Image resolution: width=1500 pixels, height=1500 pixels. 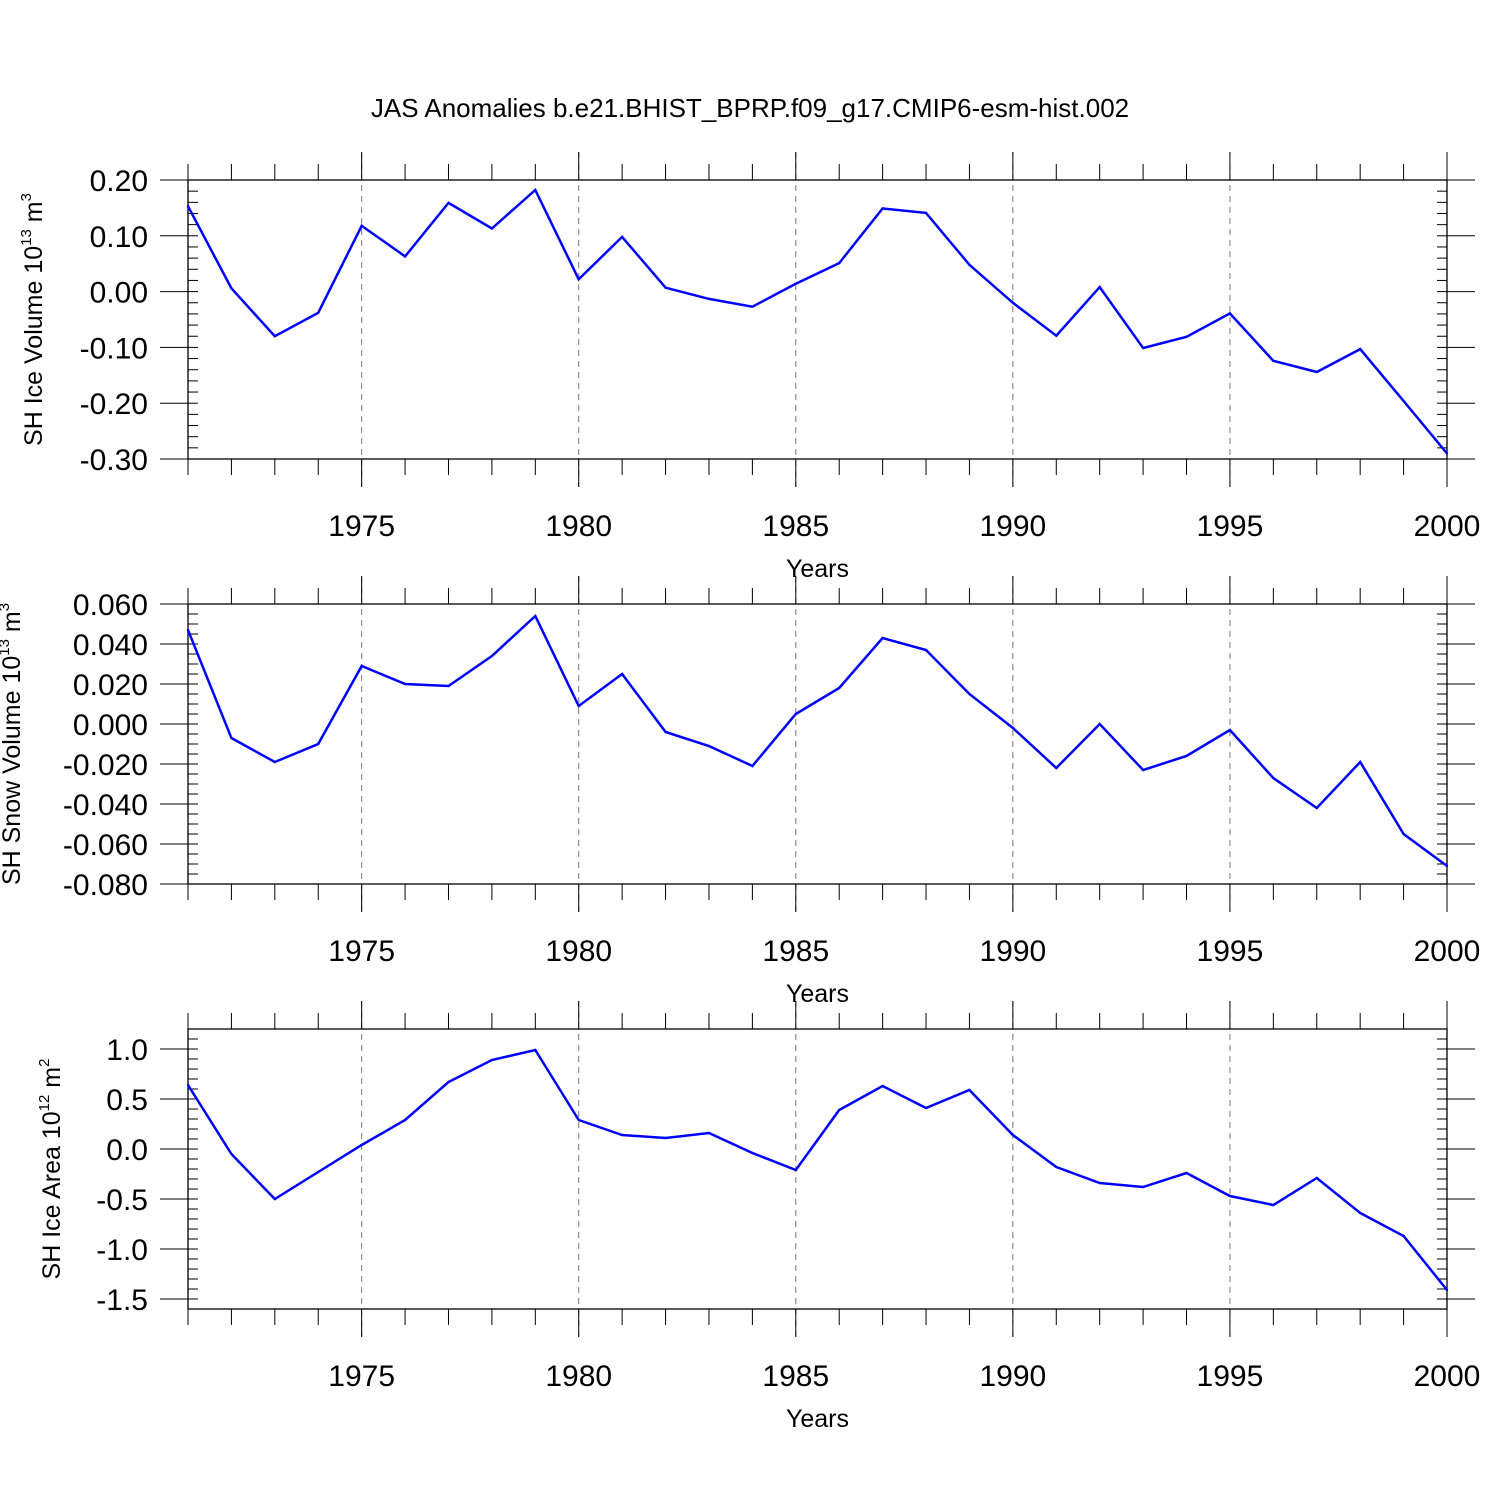 I want to click on x-tick-label: 1980, so click(x=578, y=526).